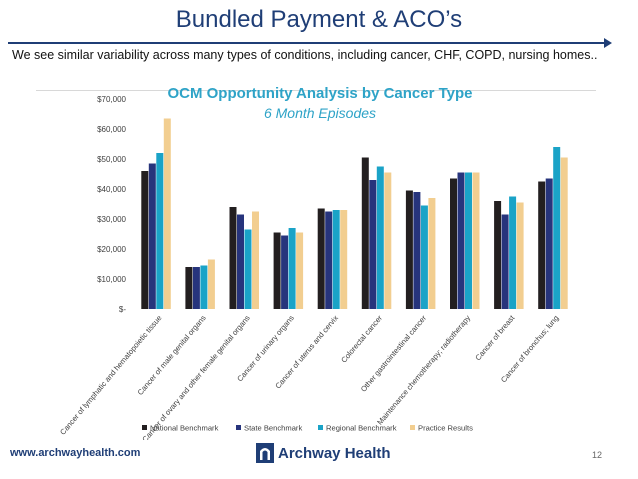 This screenshot has width=638, height=479. What do you see at coordinates (445, 428) in the screenshot?
I see `legend-label: Practice Results` at bounding box center [445, 428].